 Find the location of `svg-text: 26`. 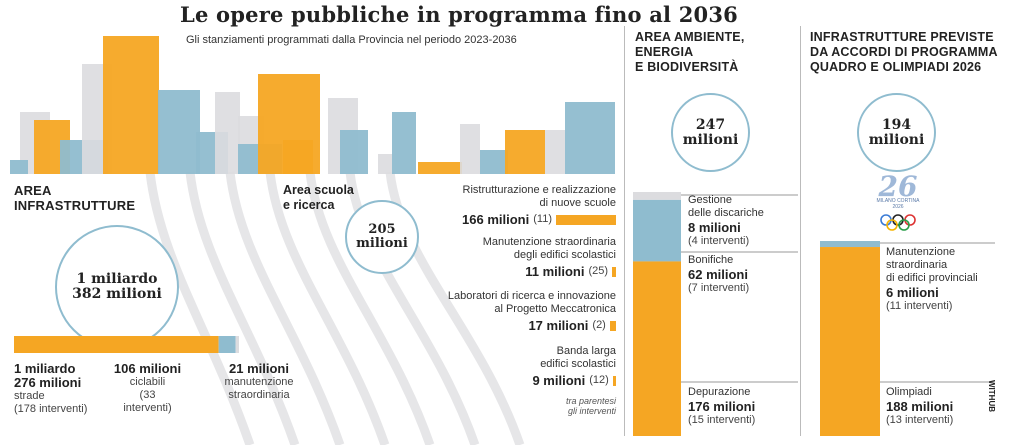

svg-text: 26 is located at coordinates (898, 186).